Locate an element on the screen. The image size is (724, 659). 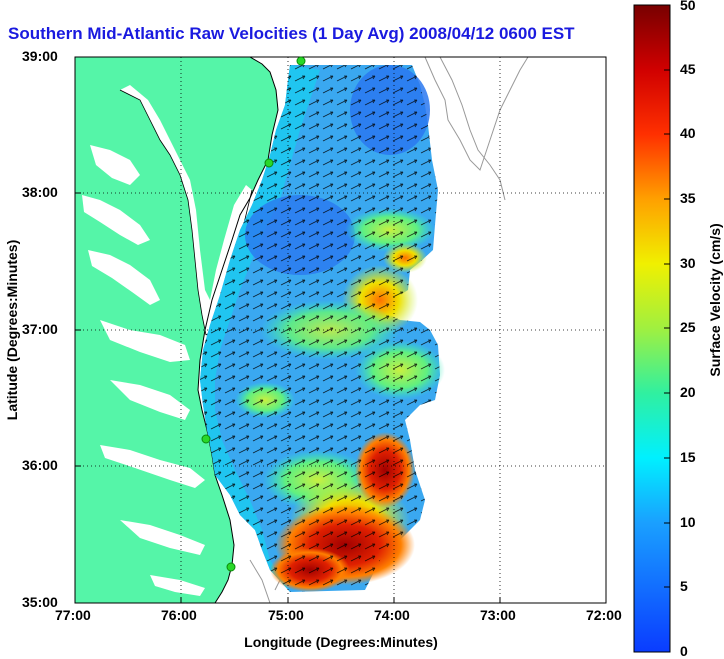
colorbar-tick-50: 50 is located at coordinates (688, 6).